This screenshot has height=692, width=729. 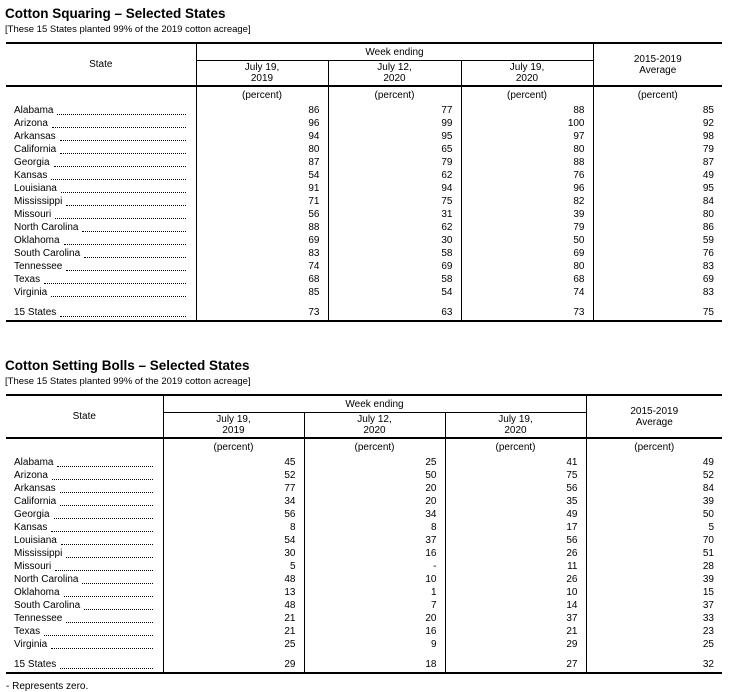 What do you see at coordinates (364, 301) in the screenshot?
I see `spacer-row` at bounding box center [364, 301].